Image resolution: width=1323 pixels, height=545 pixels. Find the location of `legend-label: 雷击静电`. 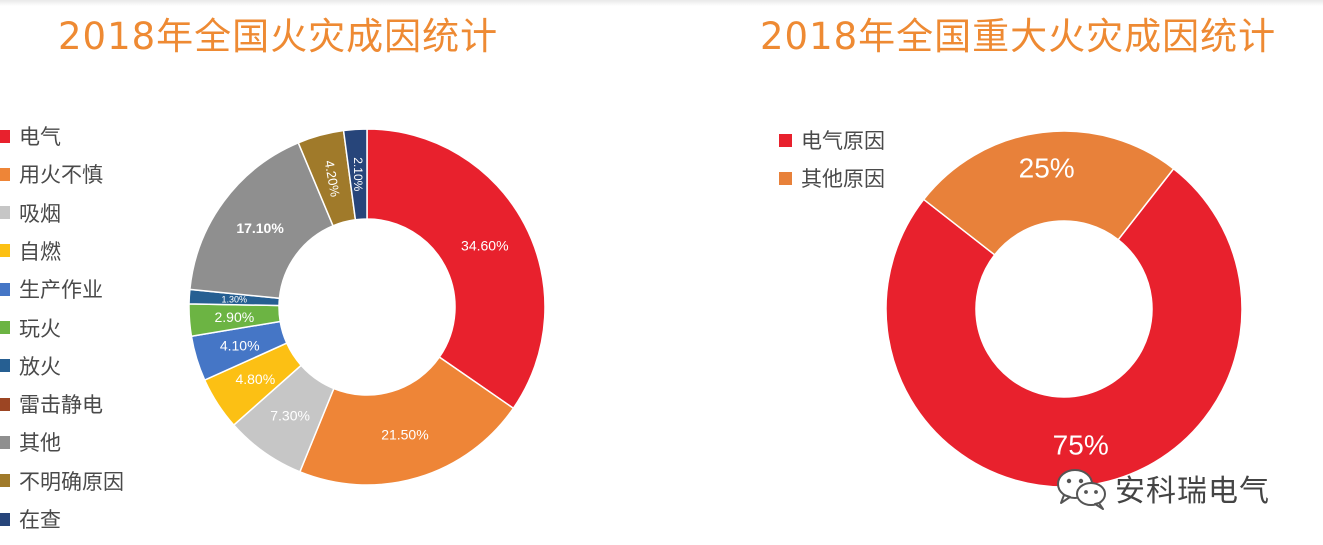

legend-label: 雷击静电 is located at coordinates (61, 405).